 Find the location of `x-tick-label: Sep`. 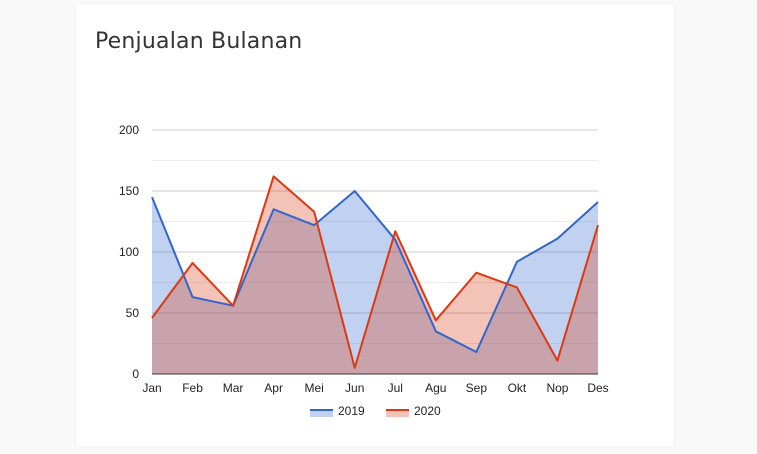

x-tick-label: Sep is located at coordinates (477, 388).